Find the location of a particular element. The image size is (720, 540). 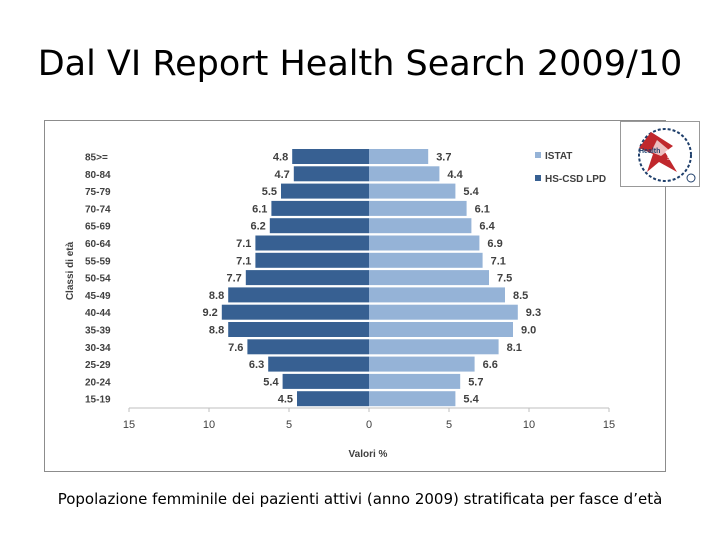

logo-text-search: Search is located at coordinates (675, 159).